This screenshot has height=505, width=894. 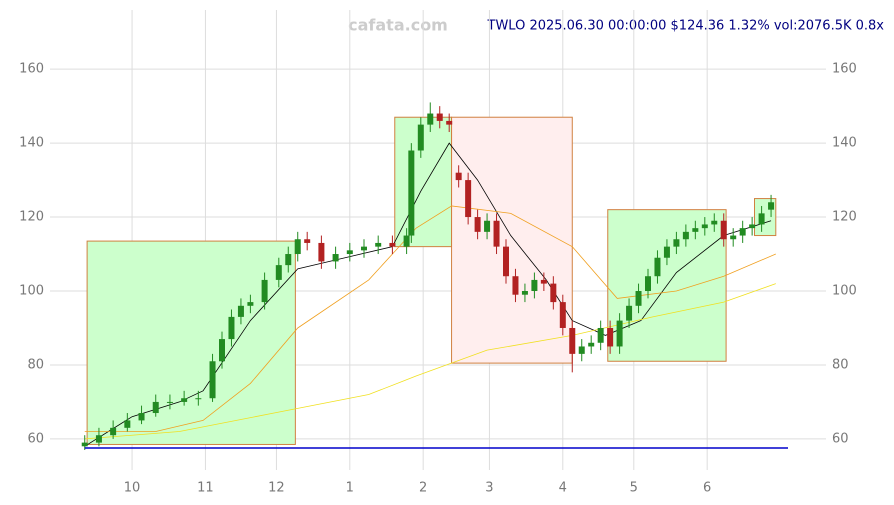 What do you see at coordinates (840, 438) in the screenshot?
I see `y-tick-label-right: 60` at bounding box center [840, 438].